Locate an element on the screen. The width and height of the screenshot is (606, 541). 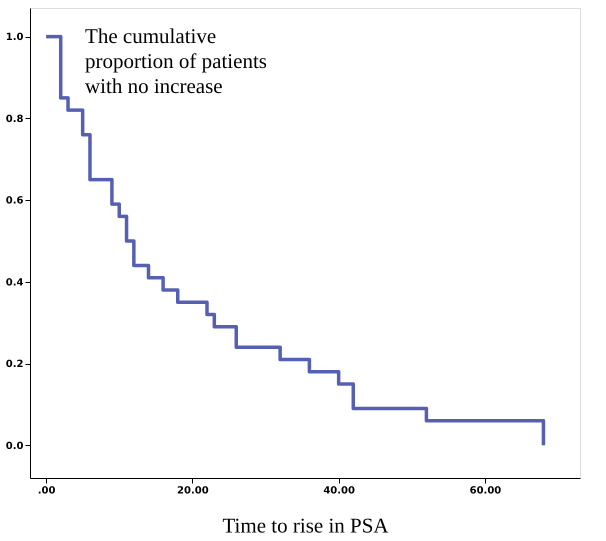
y-tick-label: 0.2 is located at coordinates (15, 364).